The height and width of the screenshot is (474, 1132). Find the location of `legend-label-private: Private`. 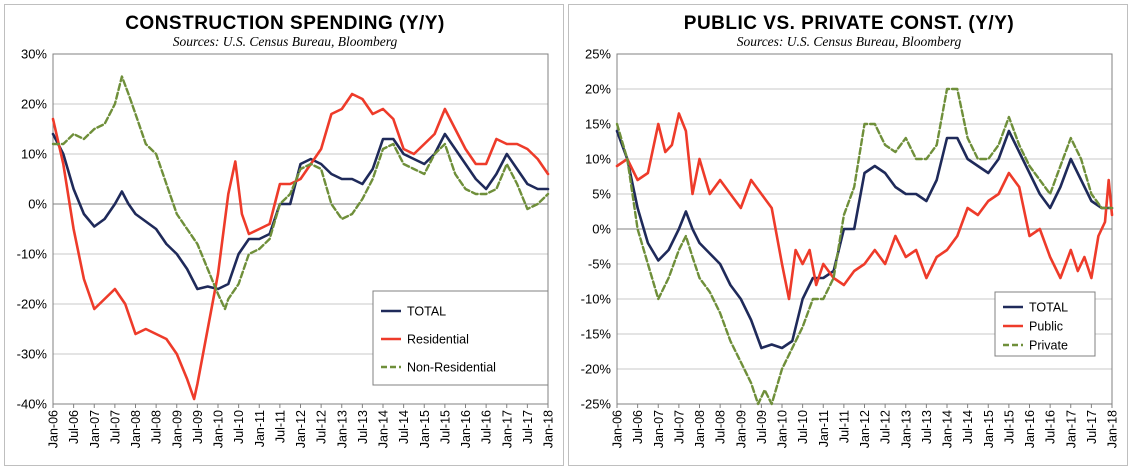

legend-label-private: Private is located at coordinates (1048, 346).